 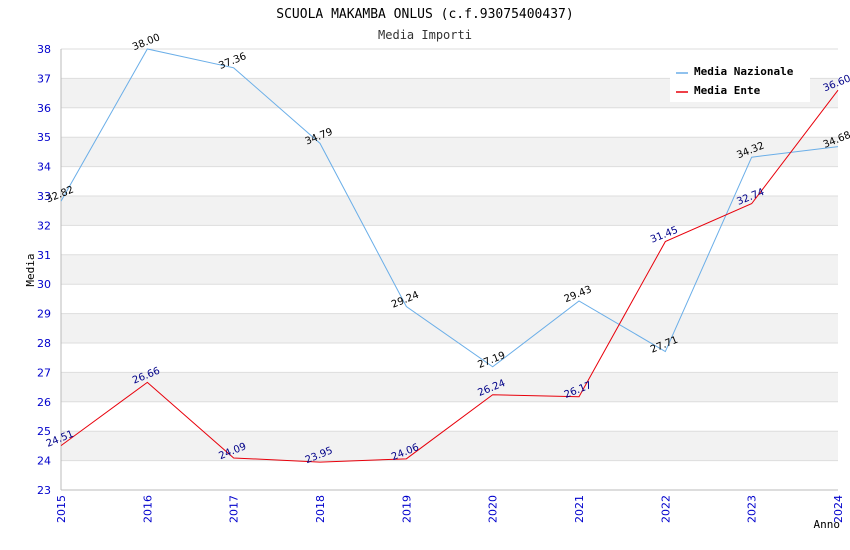 What do you see at coordinates (424, 14) in the screenshot?
I see `chart-title: SCUOLA MAKAMBA ONLUS (c.f.93075400437)` at bounding box center [424, 14].